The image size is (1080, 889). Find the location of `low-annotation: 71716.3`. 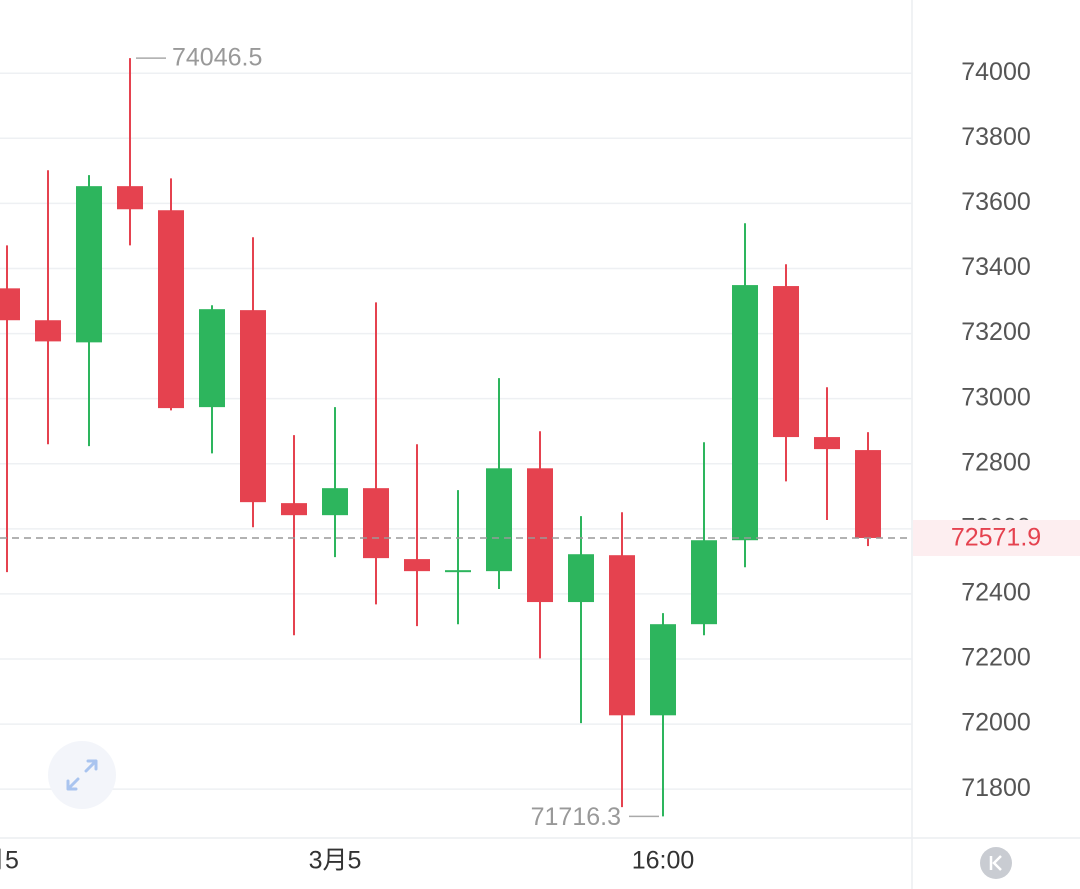

low-annotation: 71716.3 is located at coordinates (576, 817).